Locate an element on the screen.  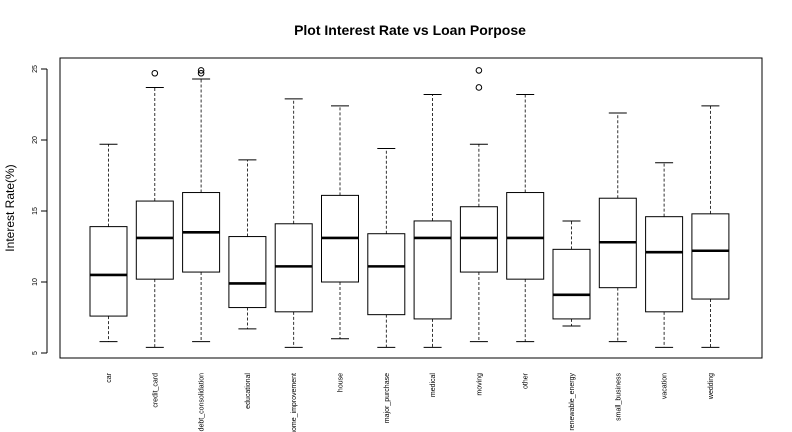
category-label: credit_card is located at coordinates (155, 390).